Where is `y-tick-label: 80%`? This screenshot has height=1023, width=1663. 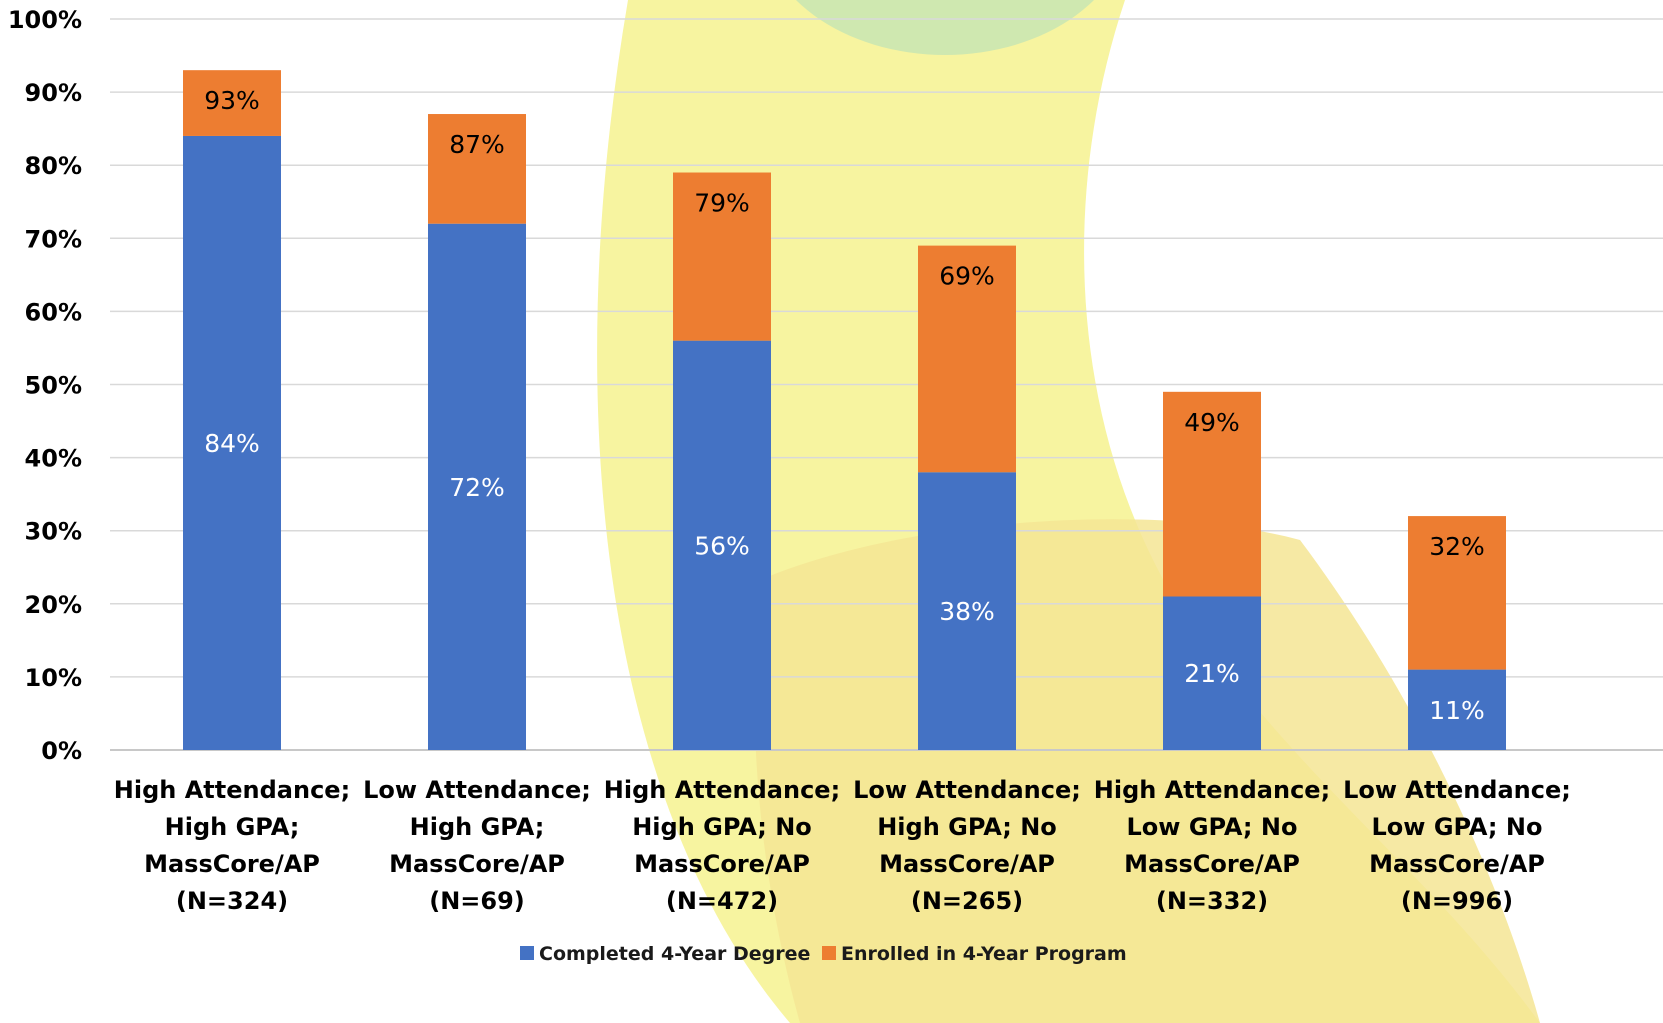
y-tick-label: 80% is located at coordinates (53, 166).